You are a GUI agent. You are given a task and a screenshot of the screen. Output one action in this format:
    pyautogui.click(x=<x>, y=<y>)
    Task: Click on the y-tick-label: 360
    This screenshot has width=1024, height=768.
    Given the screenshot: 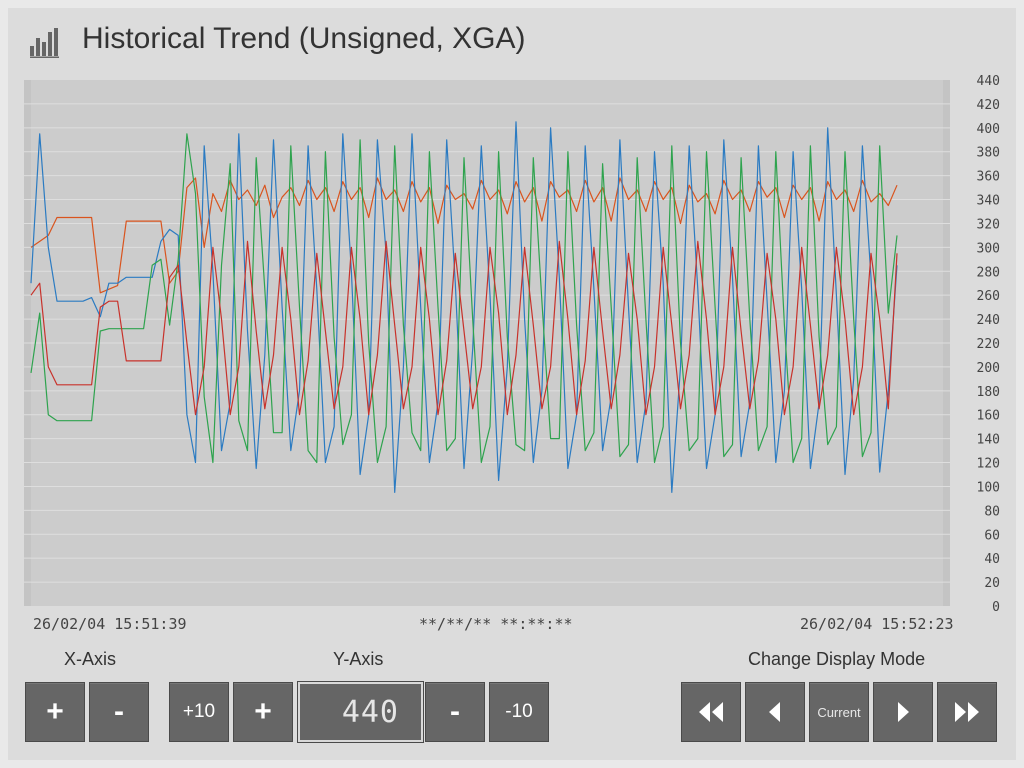 What is the action you would take?
    pyautogui.click(x=988, y=177)
    